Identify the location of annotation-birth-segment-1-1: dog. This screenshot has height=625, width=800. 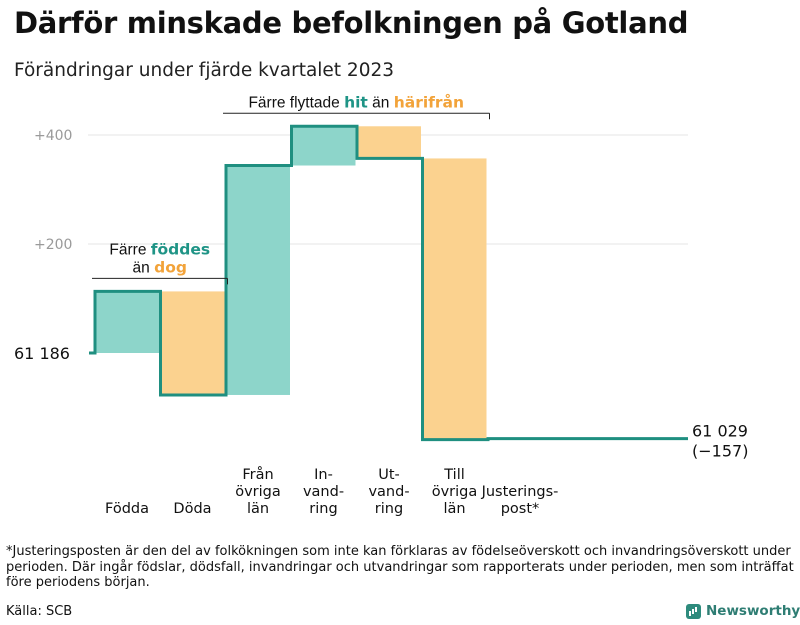
(170, 267).